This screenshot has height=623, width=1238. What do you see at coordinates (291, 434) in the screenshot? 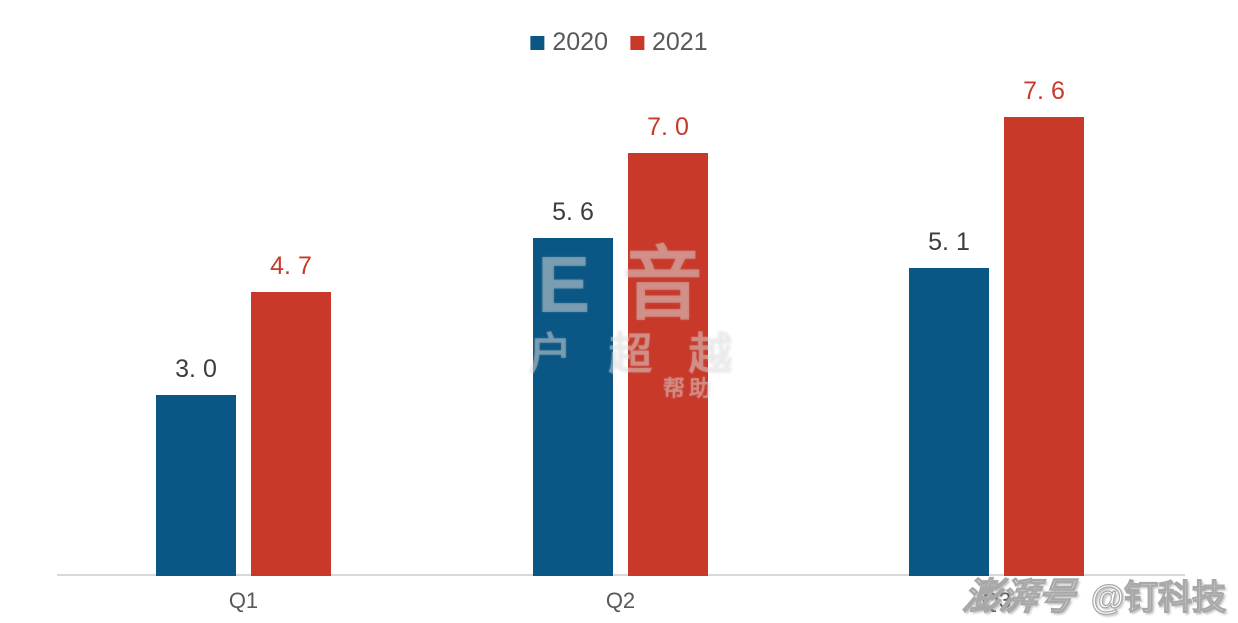
I see `bar-2021-q1` at bounding box center [291, 434].